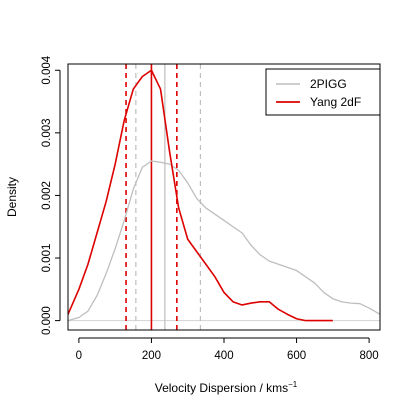  What do you see at coordinates (335, 102) in the screenshot?
I see `legend-label: Yang 2dF` at bounding box center [335, 102].